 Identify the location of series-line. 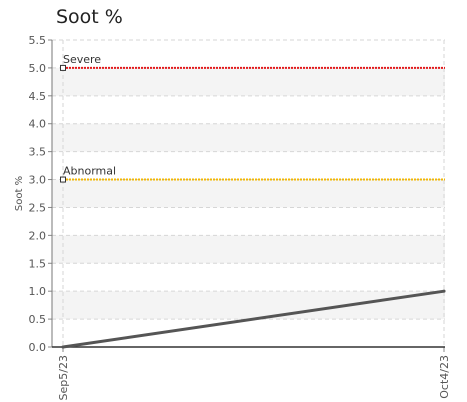
(253, 319).